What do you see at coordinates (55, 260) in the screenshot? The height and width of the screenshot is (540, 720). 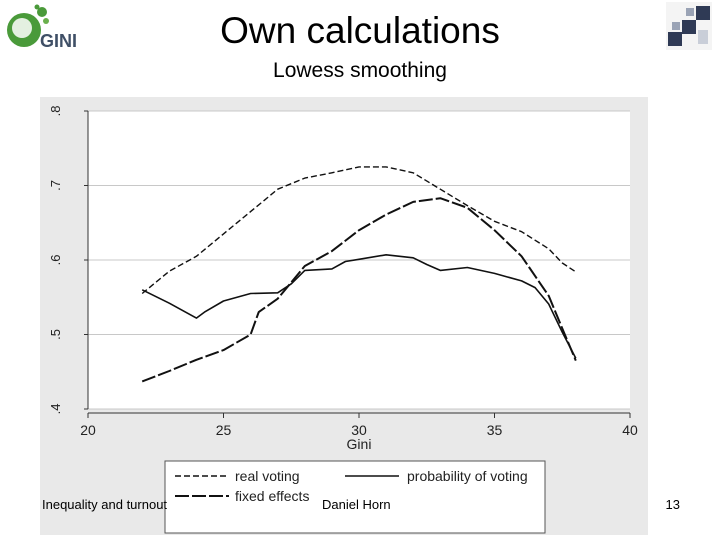 I see `y-tick-label: .6` at bounding box center [55, 260].